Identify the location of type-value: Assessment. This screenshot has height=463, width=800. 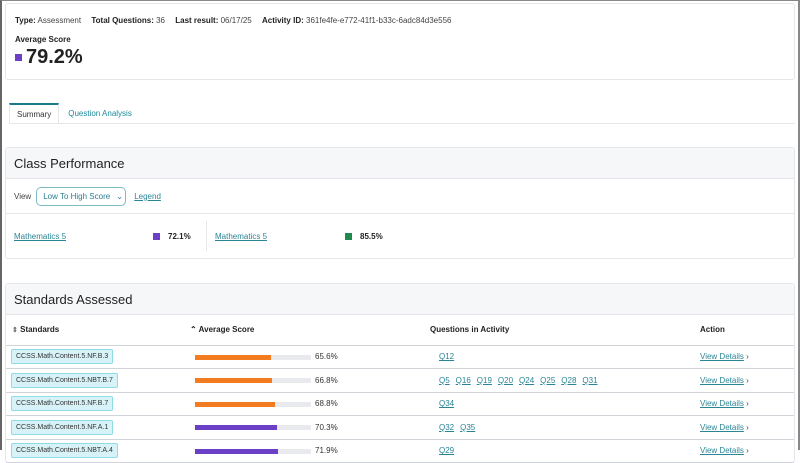
(59, 20).